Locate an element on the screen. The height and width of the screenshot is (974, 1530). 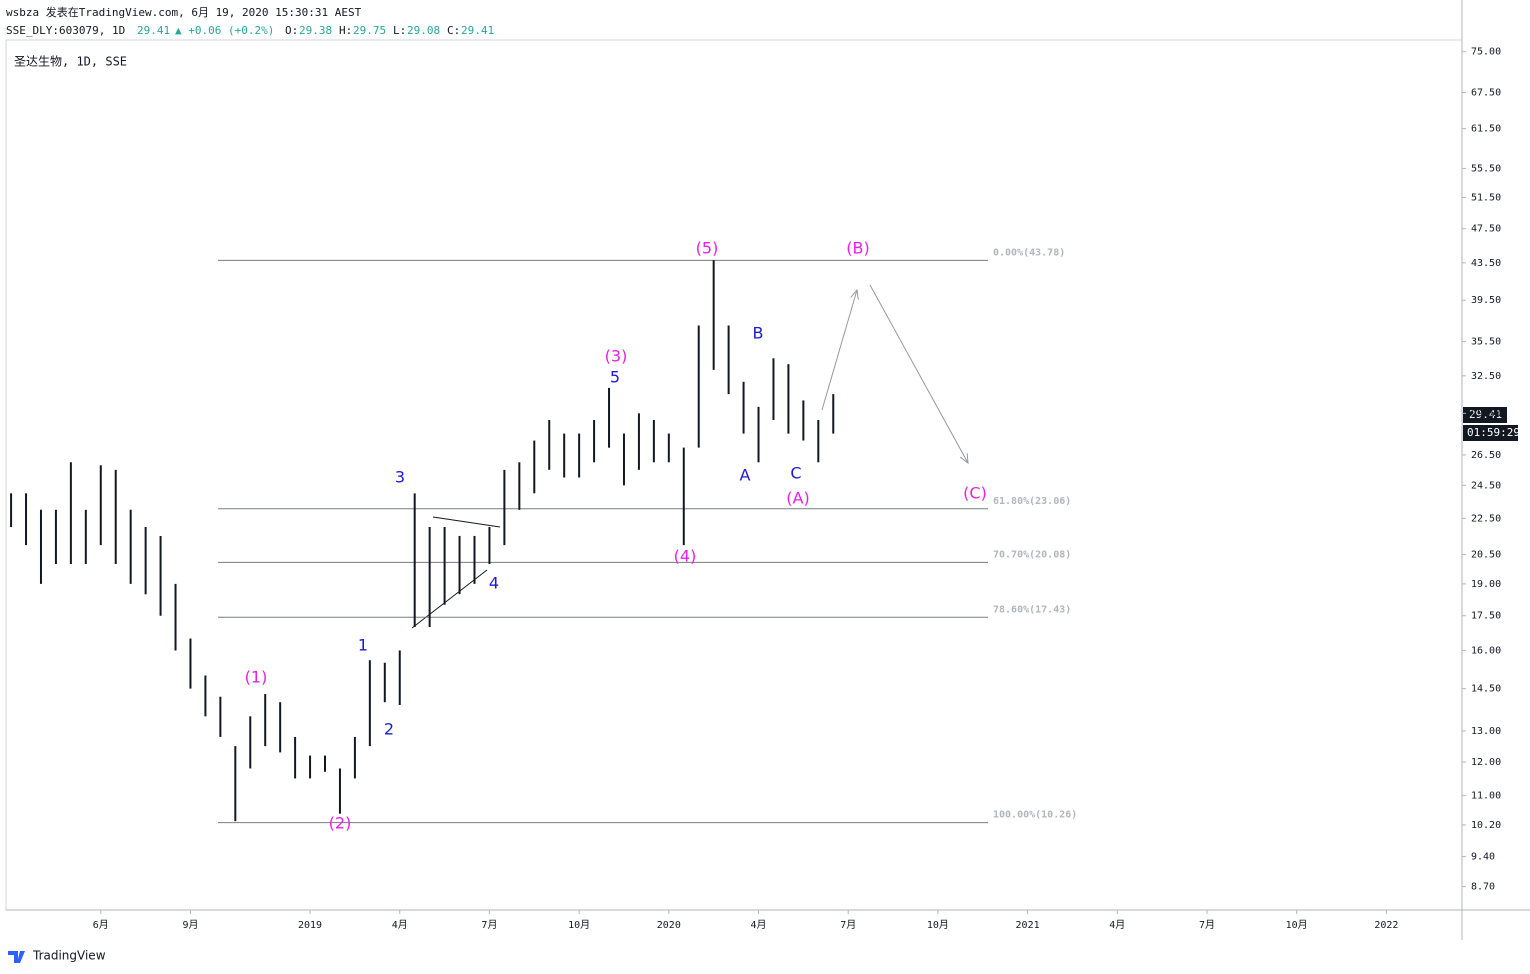
wave-label: (1) is located at coordinates (256, 677).